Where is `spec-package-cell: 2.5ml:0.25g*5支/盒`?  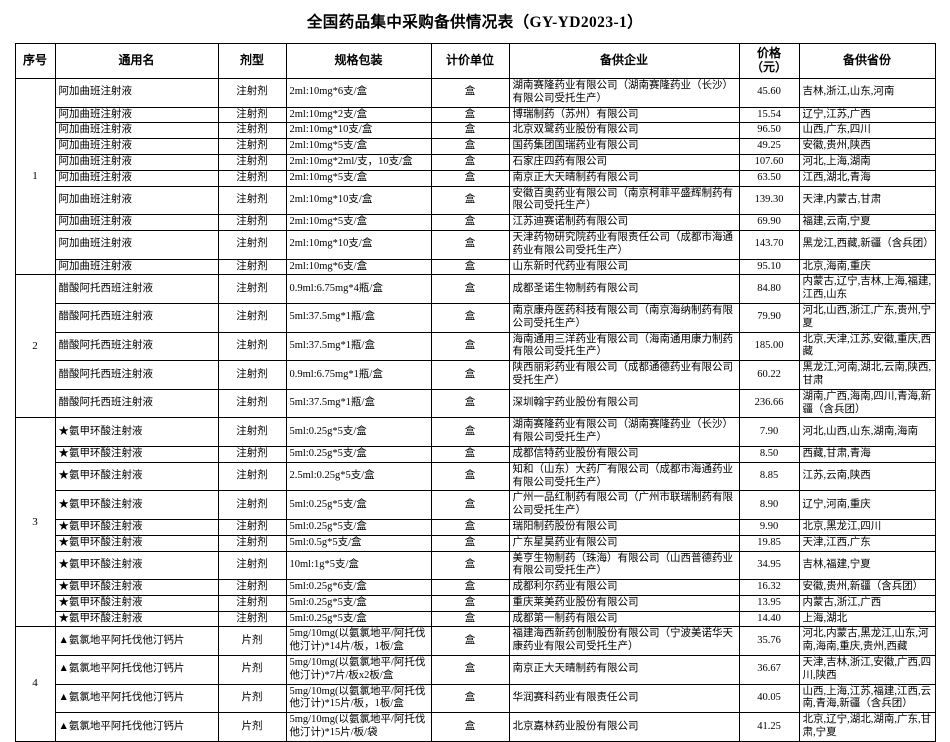
spec-package-cell: 2.5ml:0.25g*5支/盒 is located at coordinates (358, 476).